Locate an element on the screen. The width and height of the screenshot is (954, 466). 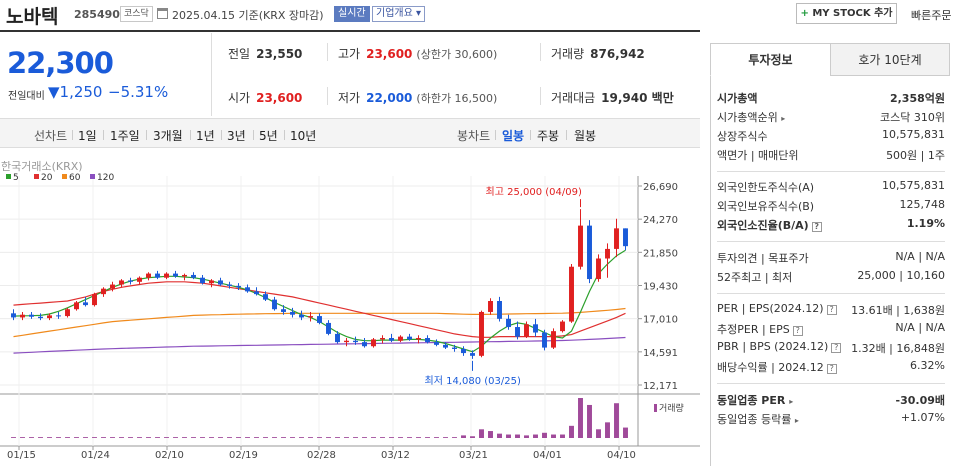
market-badge: 코스닥 is located at coordinates (136, 14).